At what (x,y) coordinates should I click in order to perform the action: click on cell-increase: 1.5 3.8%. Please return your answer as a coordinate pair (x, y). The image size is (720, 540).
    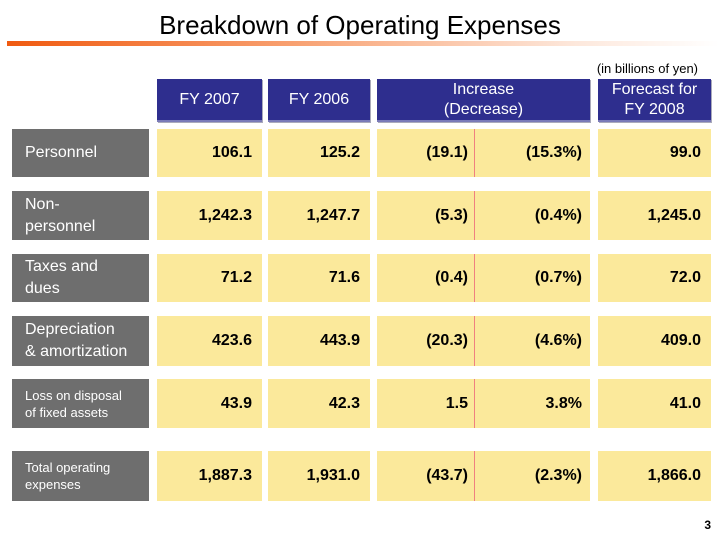
    Looking at the image, I should click on (483, 403).